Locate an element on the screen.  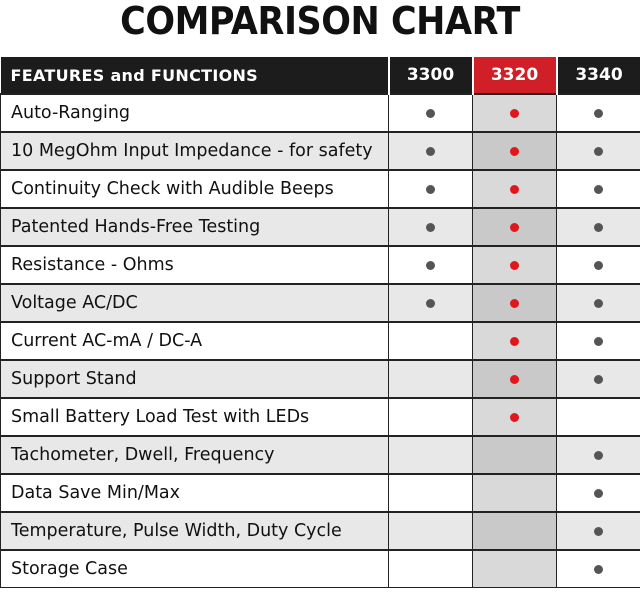
header-row: FEATURES and FUNCTIONS 3300 3320 3340 is located at coordinates (320, 75).